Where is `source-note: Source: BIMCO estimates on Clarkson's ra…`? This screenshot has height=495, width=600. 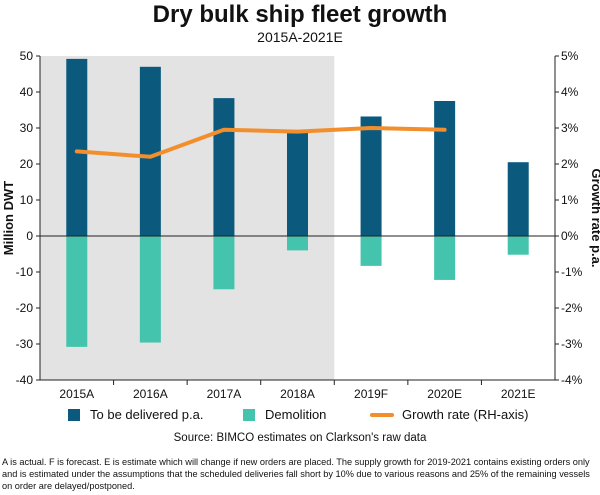 source-note: Source: BIMCO estimates on Clarkson's ra… is located at coordinates (300, 438).